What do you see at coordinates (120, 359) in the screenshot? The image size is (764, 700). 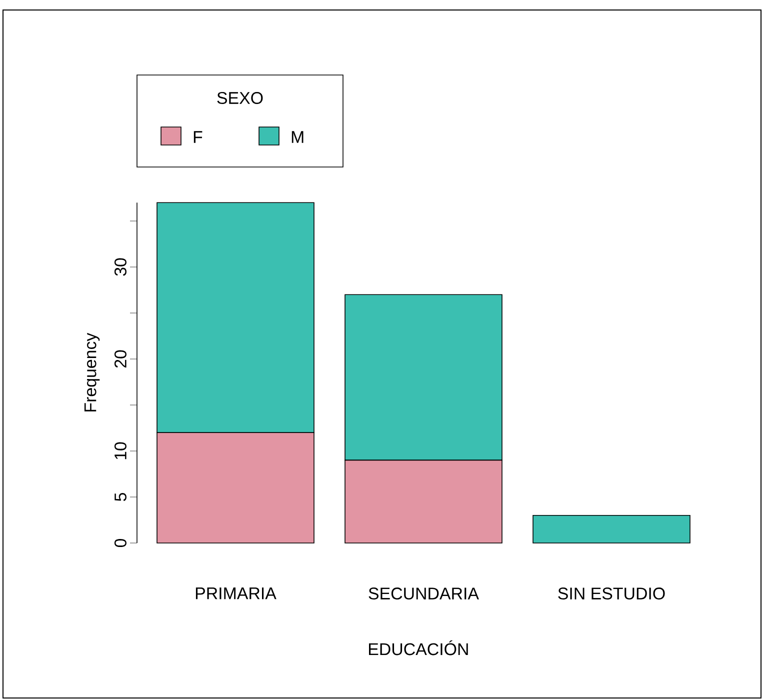 I see `y-tick-label: 20` at bounding box center [120, 359].